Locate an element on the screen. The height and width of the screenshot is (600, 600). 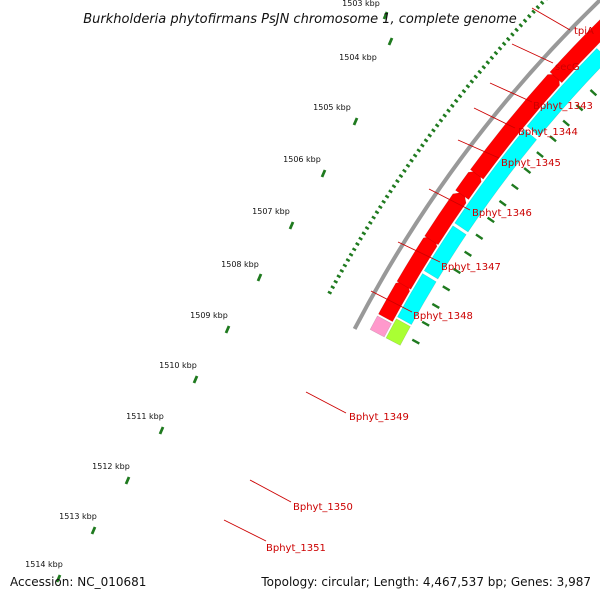
ruler-label: 1504 kbp is located at coordinates (358, 57).